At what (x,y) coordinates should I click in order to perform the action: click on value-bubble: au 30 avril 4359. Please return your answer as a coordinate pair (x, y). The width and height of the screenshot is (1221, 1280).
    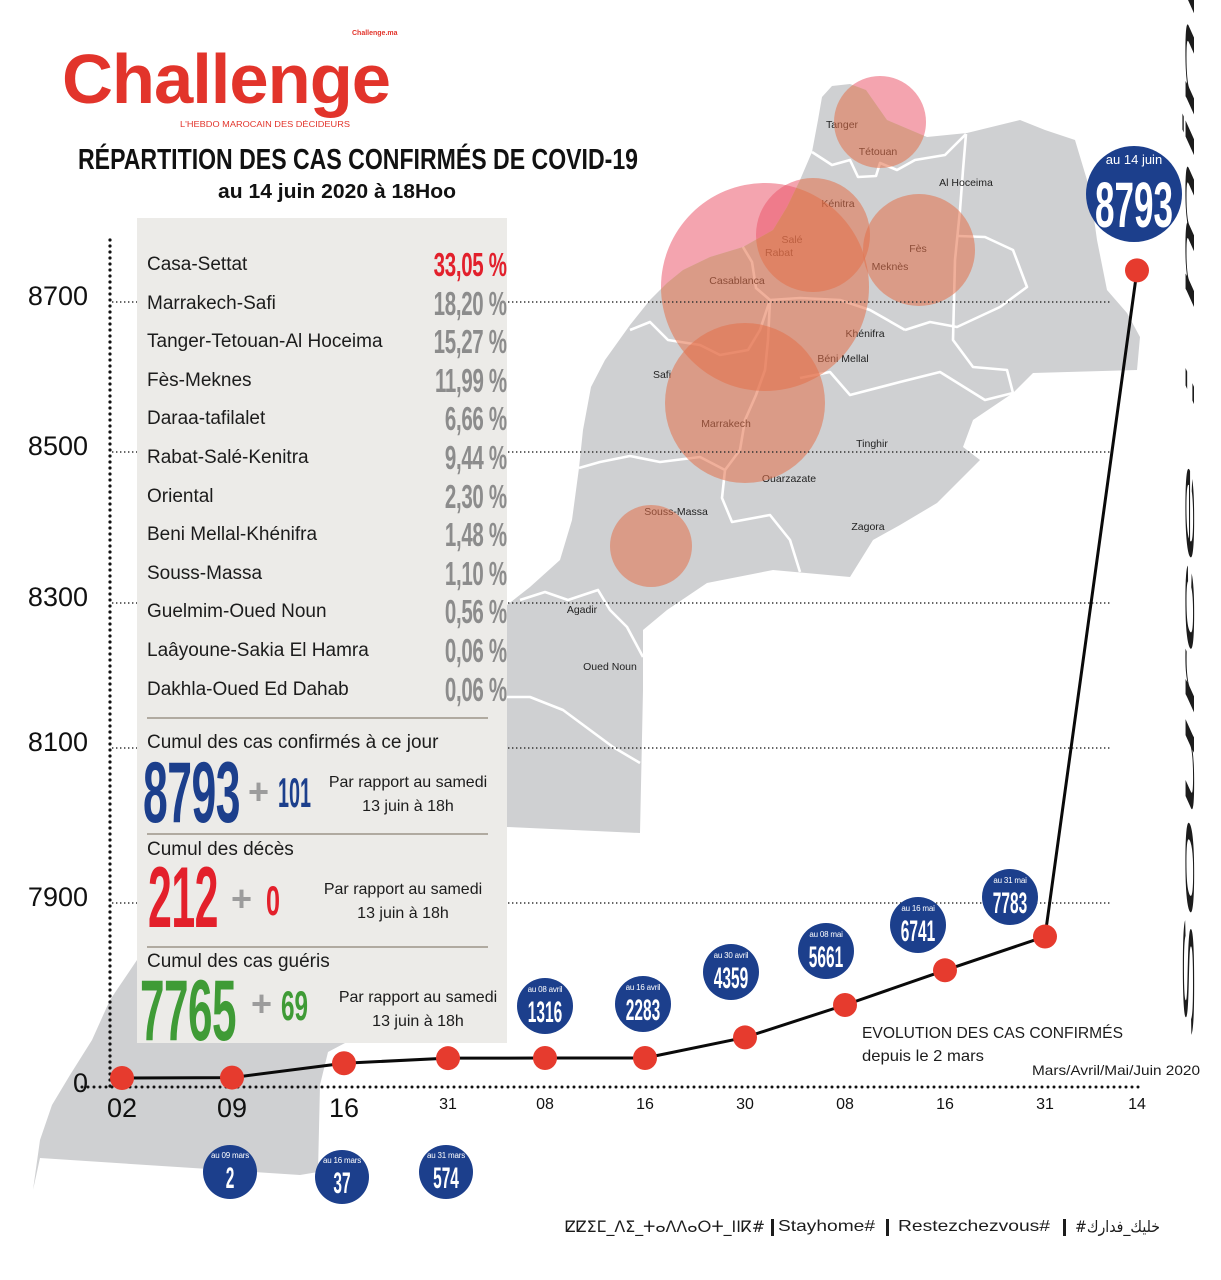
    Looking at the image, I should click on (731, 972).